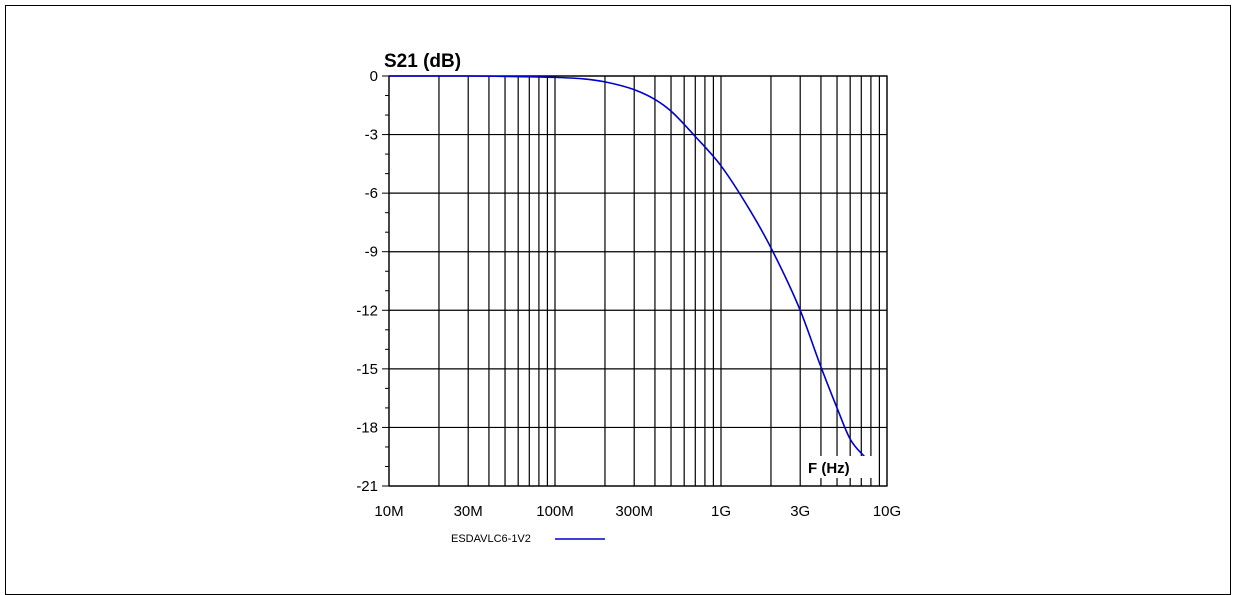 The image size is (1238, 595). What do you see at coordinates (491, 539) in the screenshot?
I see `legend-label: ESDAVLC6-1V2` at bounding box center [491, 539].